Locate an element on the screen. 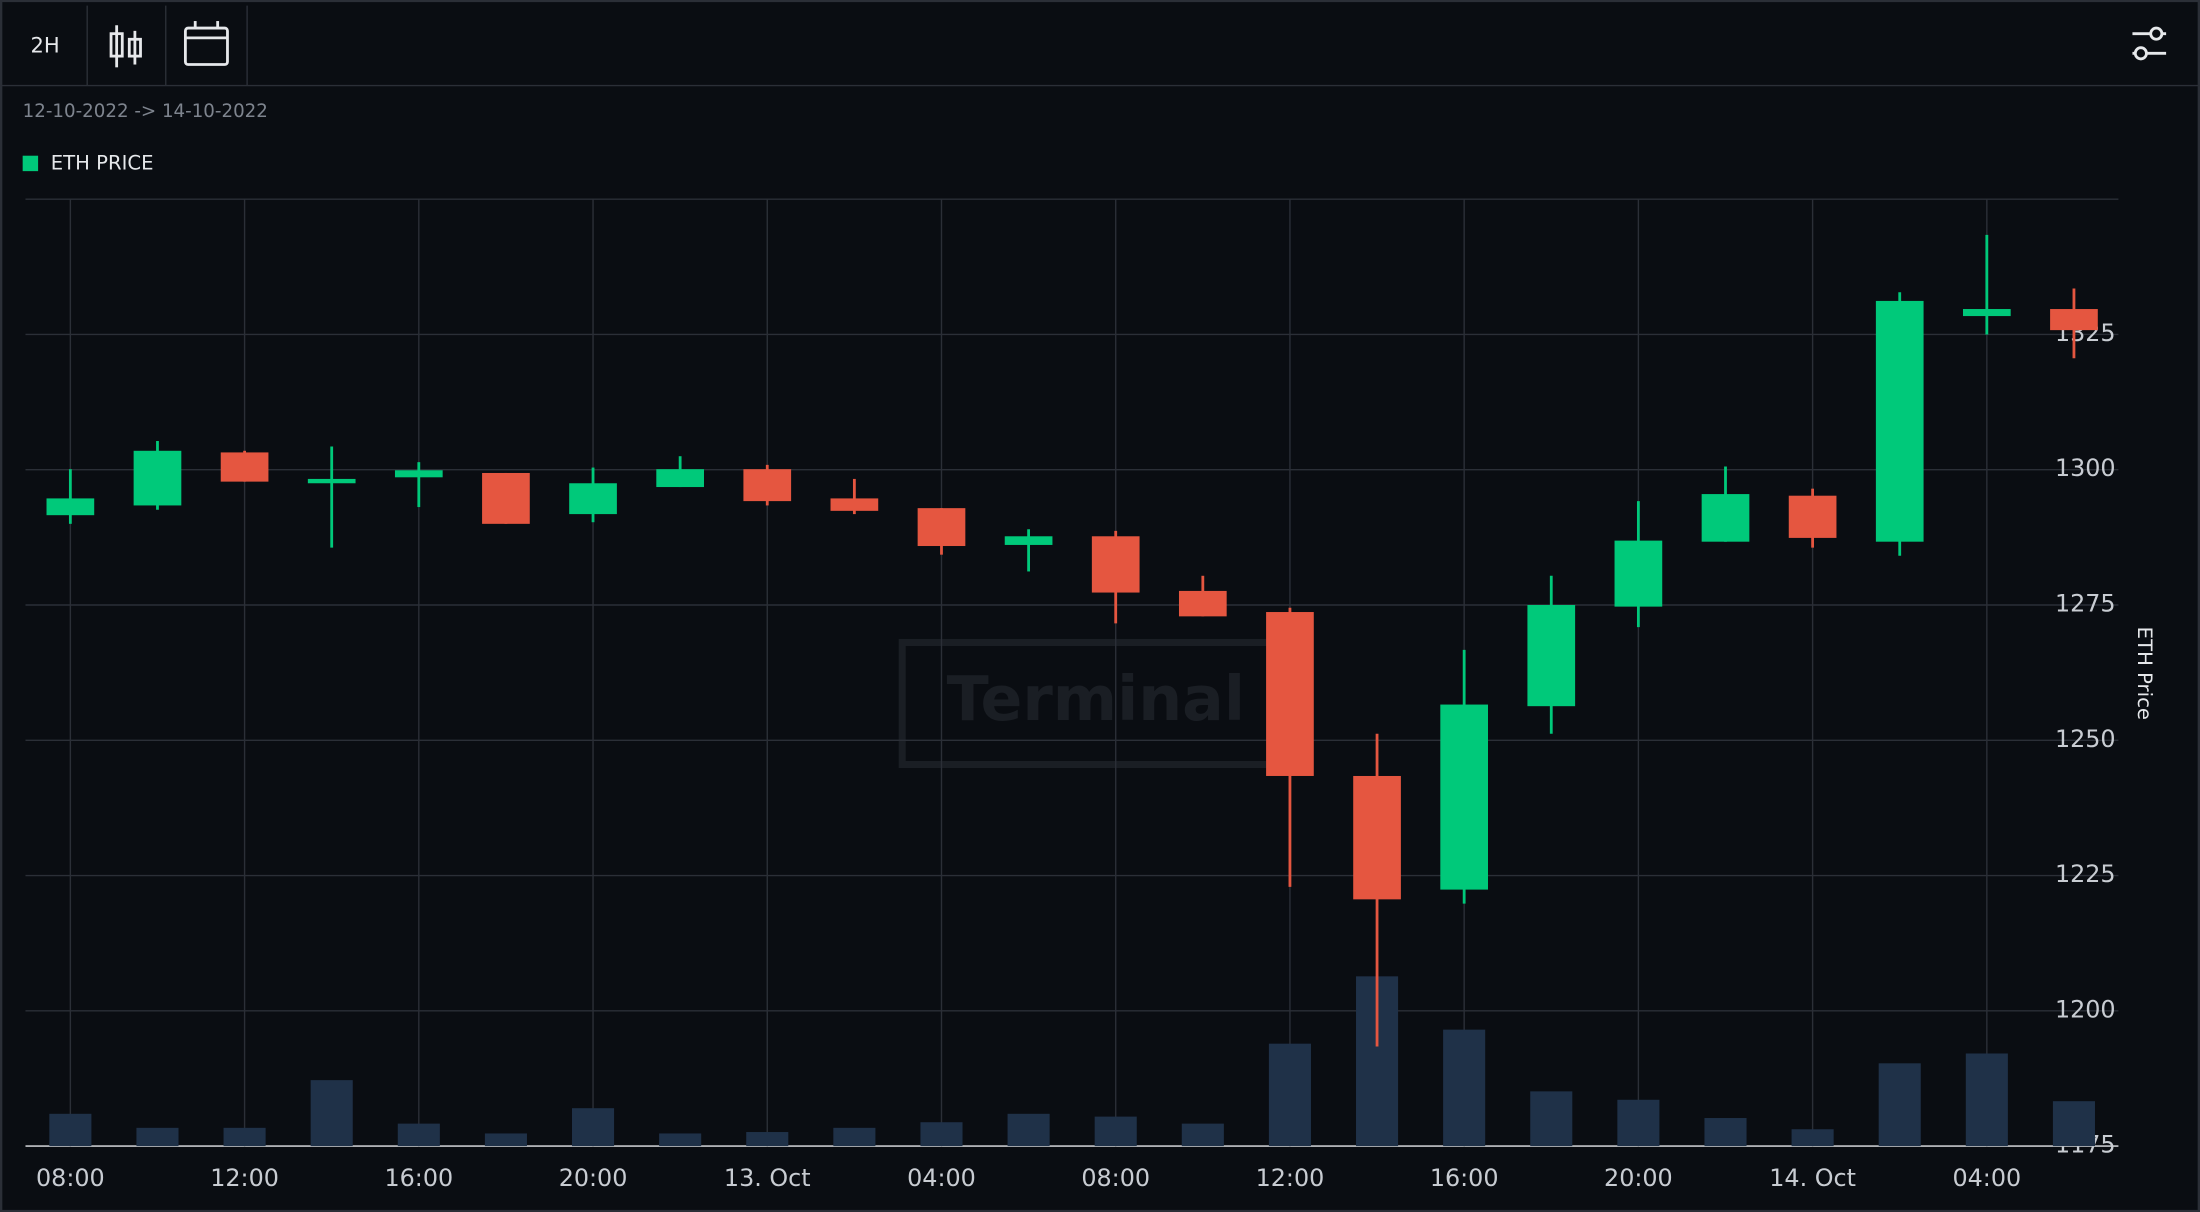 This screenshot has width=2200, height=1212. interval-button: 2H is located at coordinates (45, 44).